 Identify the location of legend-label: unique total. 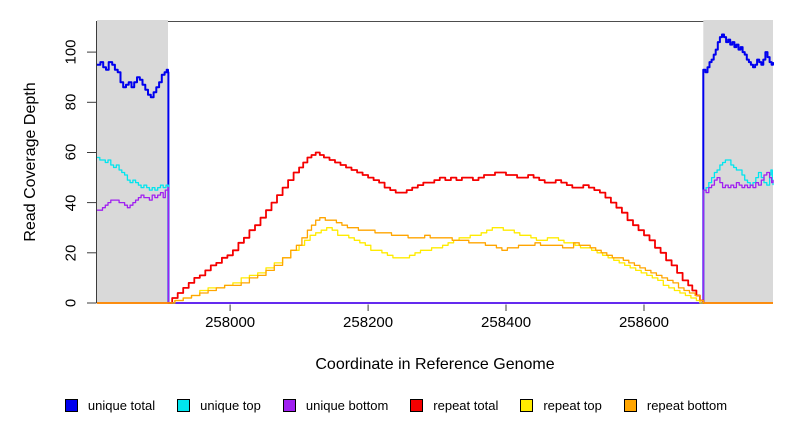
(121, 405).